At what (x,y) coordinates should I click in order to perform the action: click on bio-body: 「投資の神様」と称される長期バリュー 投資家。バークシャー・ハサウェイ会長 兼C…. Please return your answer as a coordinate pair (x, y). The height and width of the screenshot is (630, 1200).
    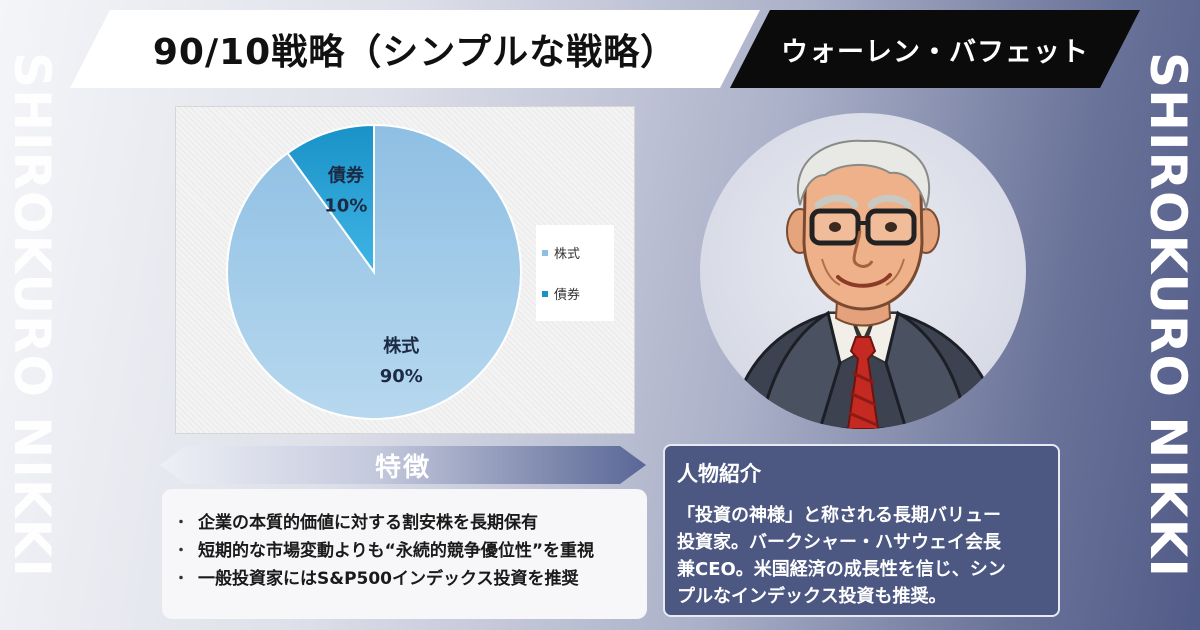
    Looking at the image, I should click on (861, 556).